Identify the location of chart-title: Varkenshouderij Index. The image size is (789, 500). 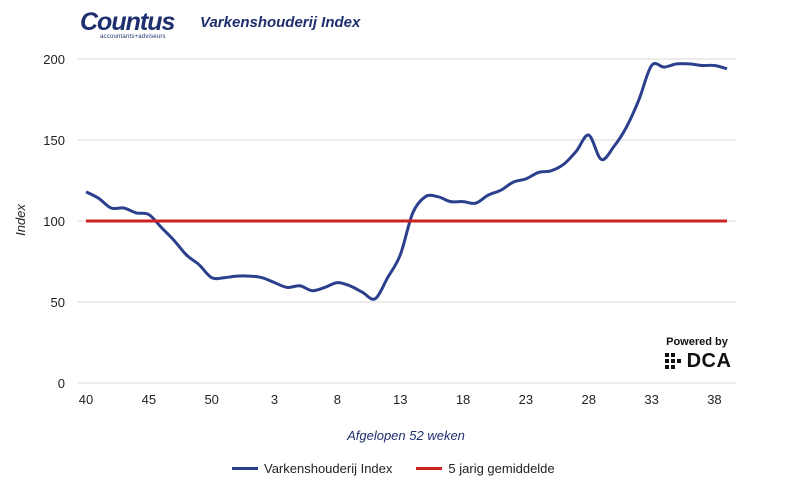
(280, 22).